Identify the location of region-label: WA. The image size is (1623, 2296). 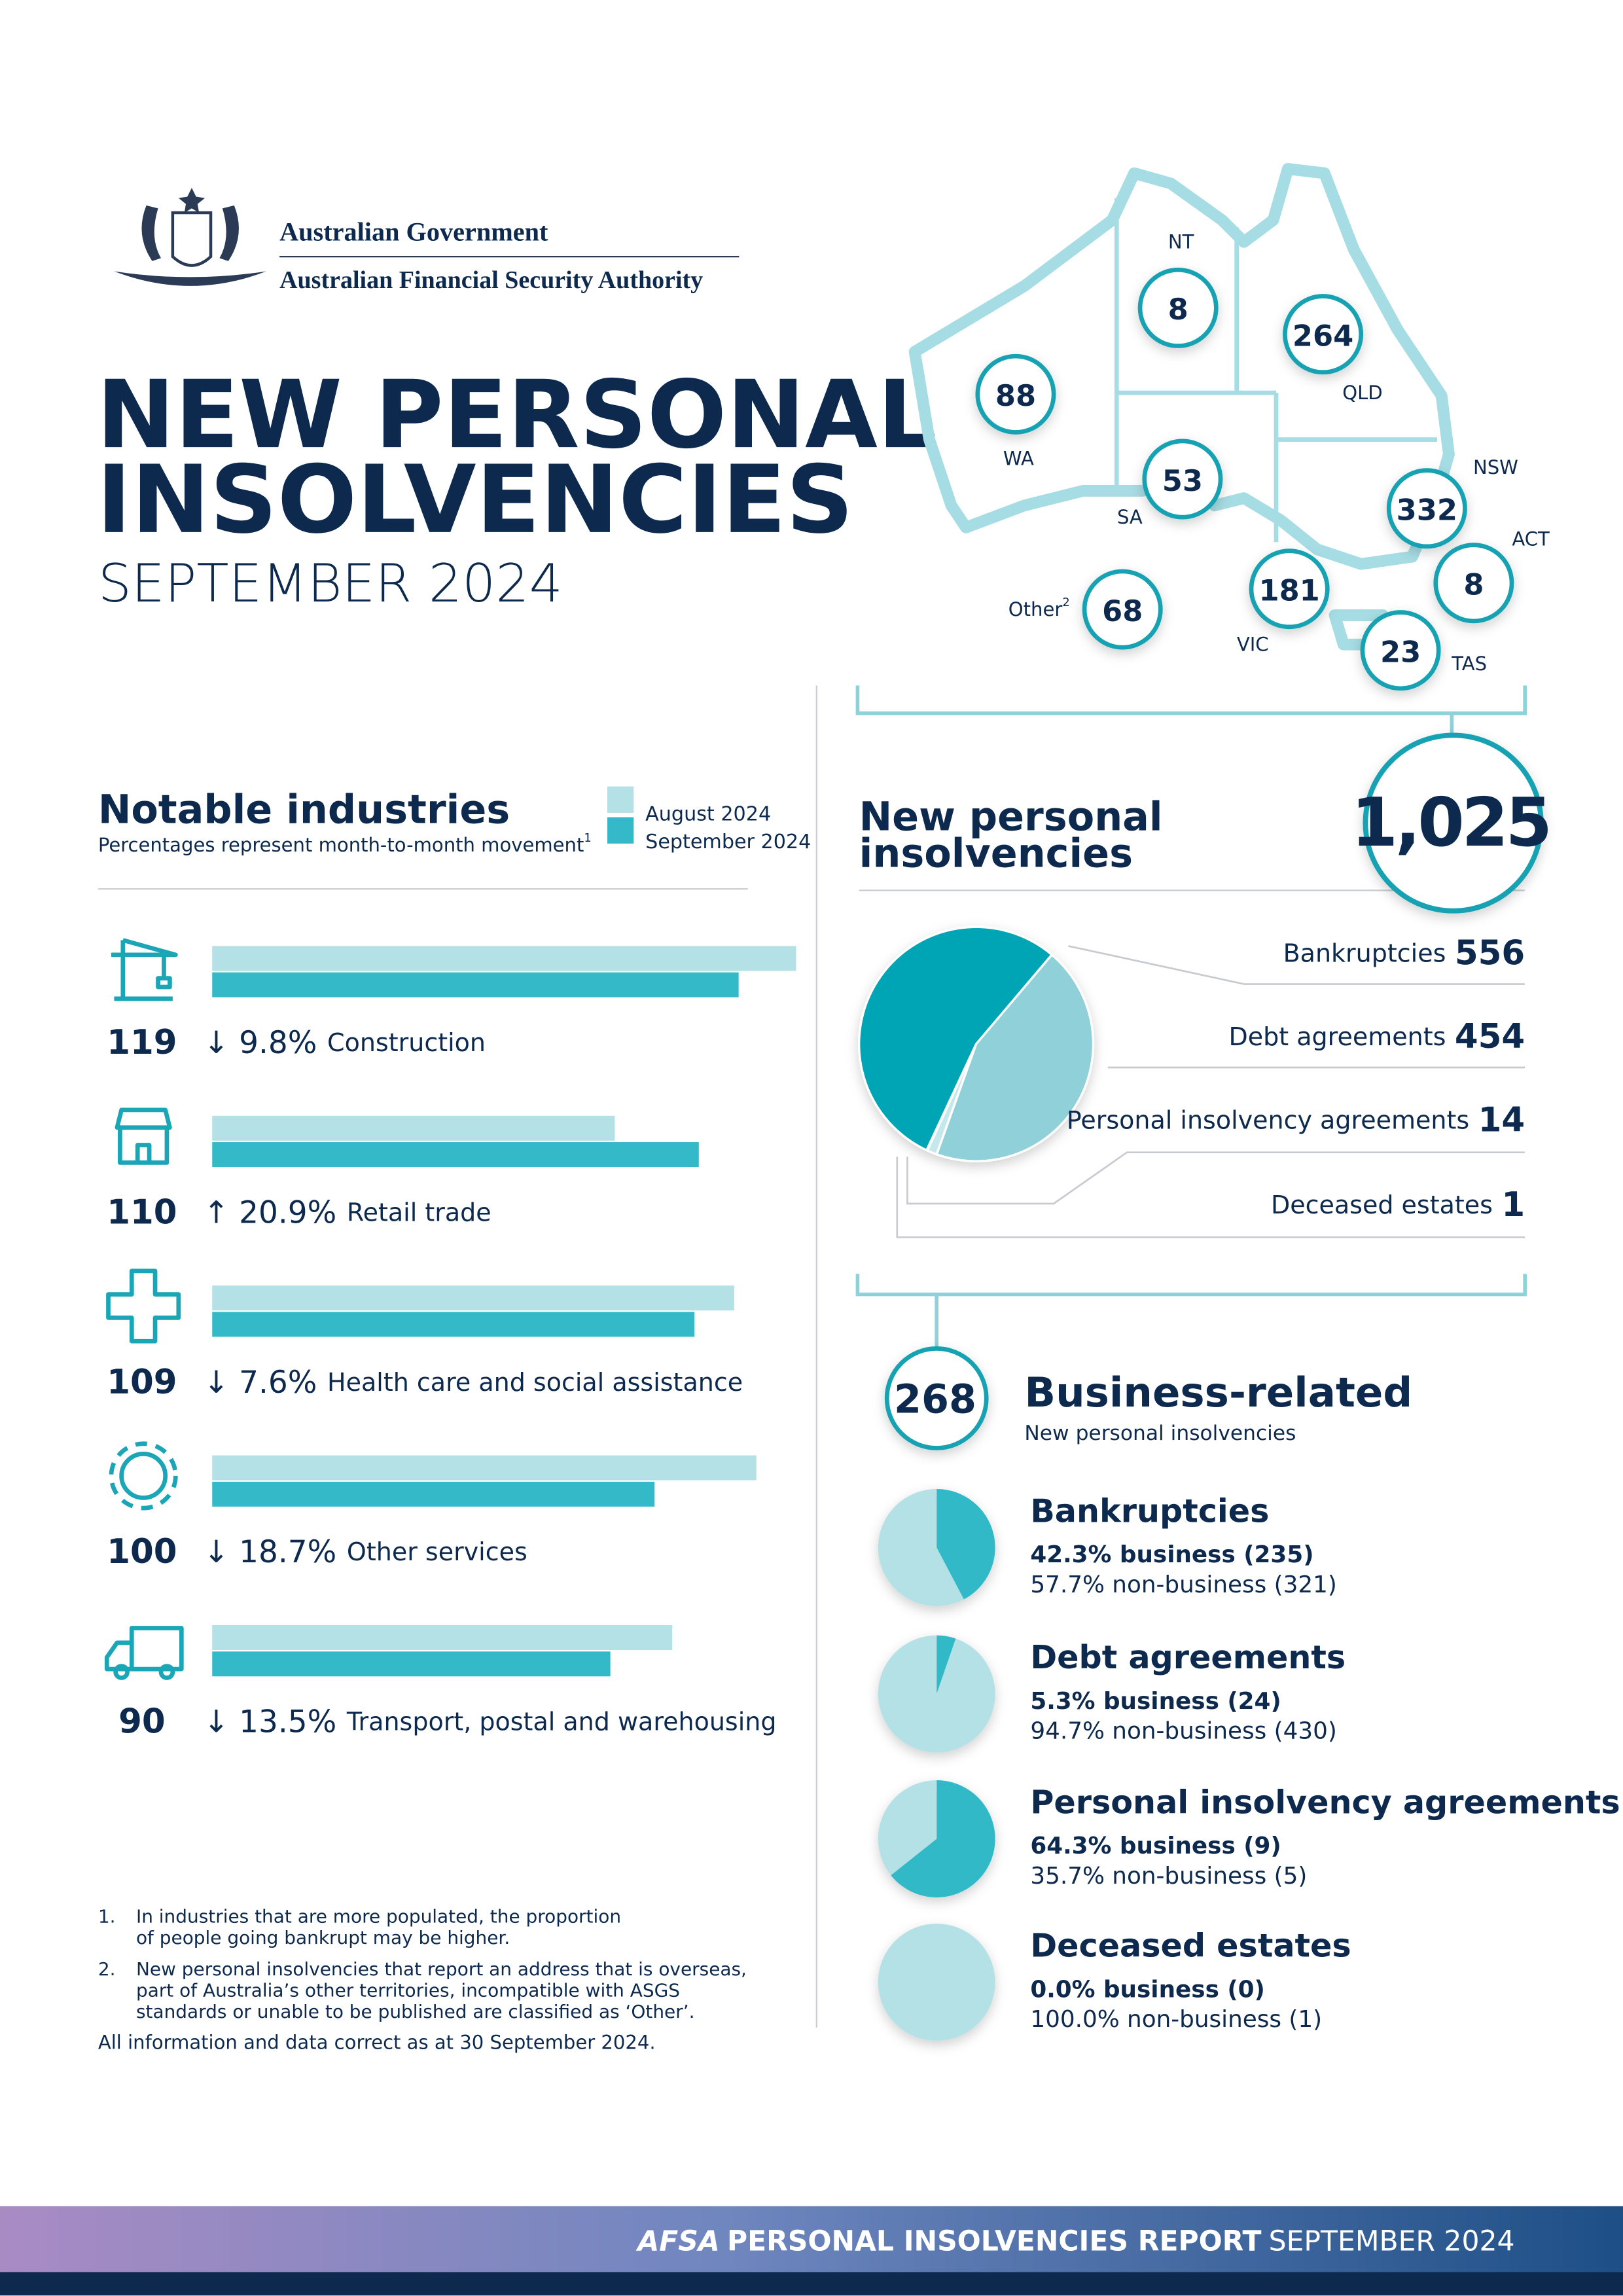
(1018, 459).